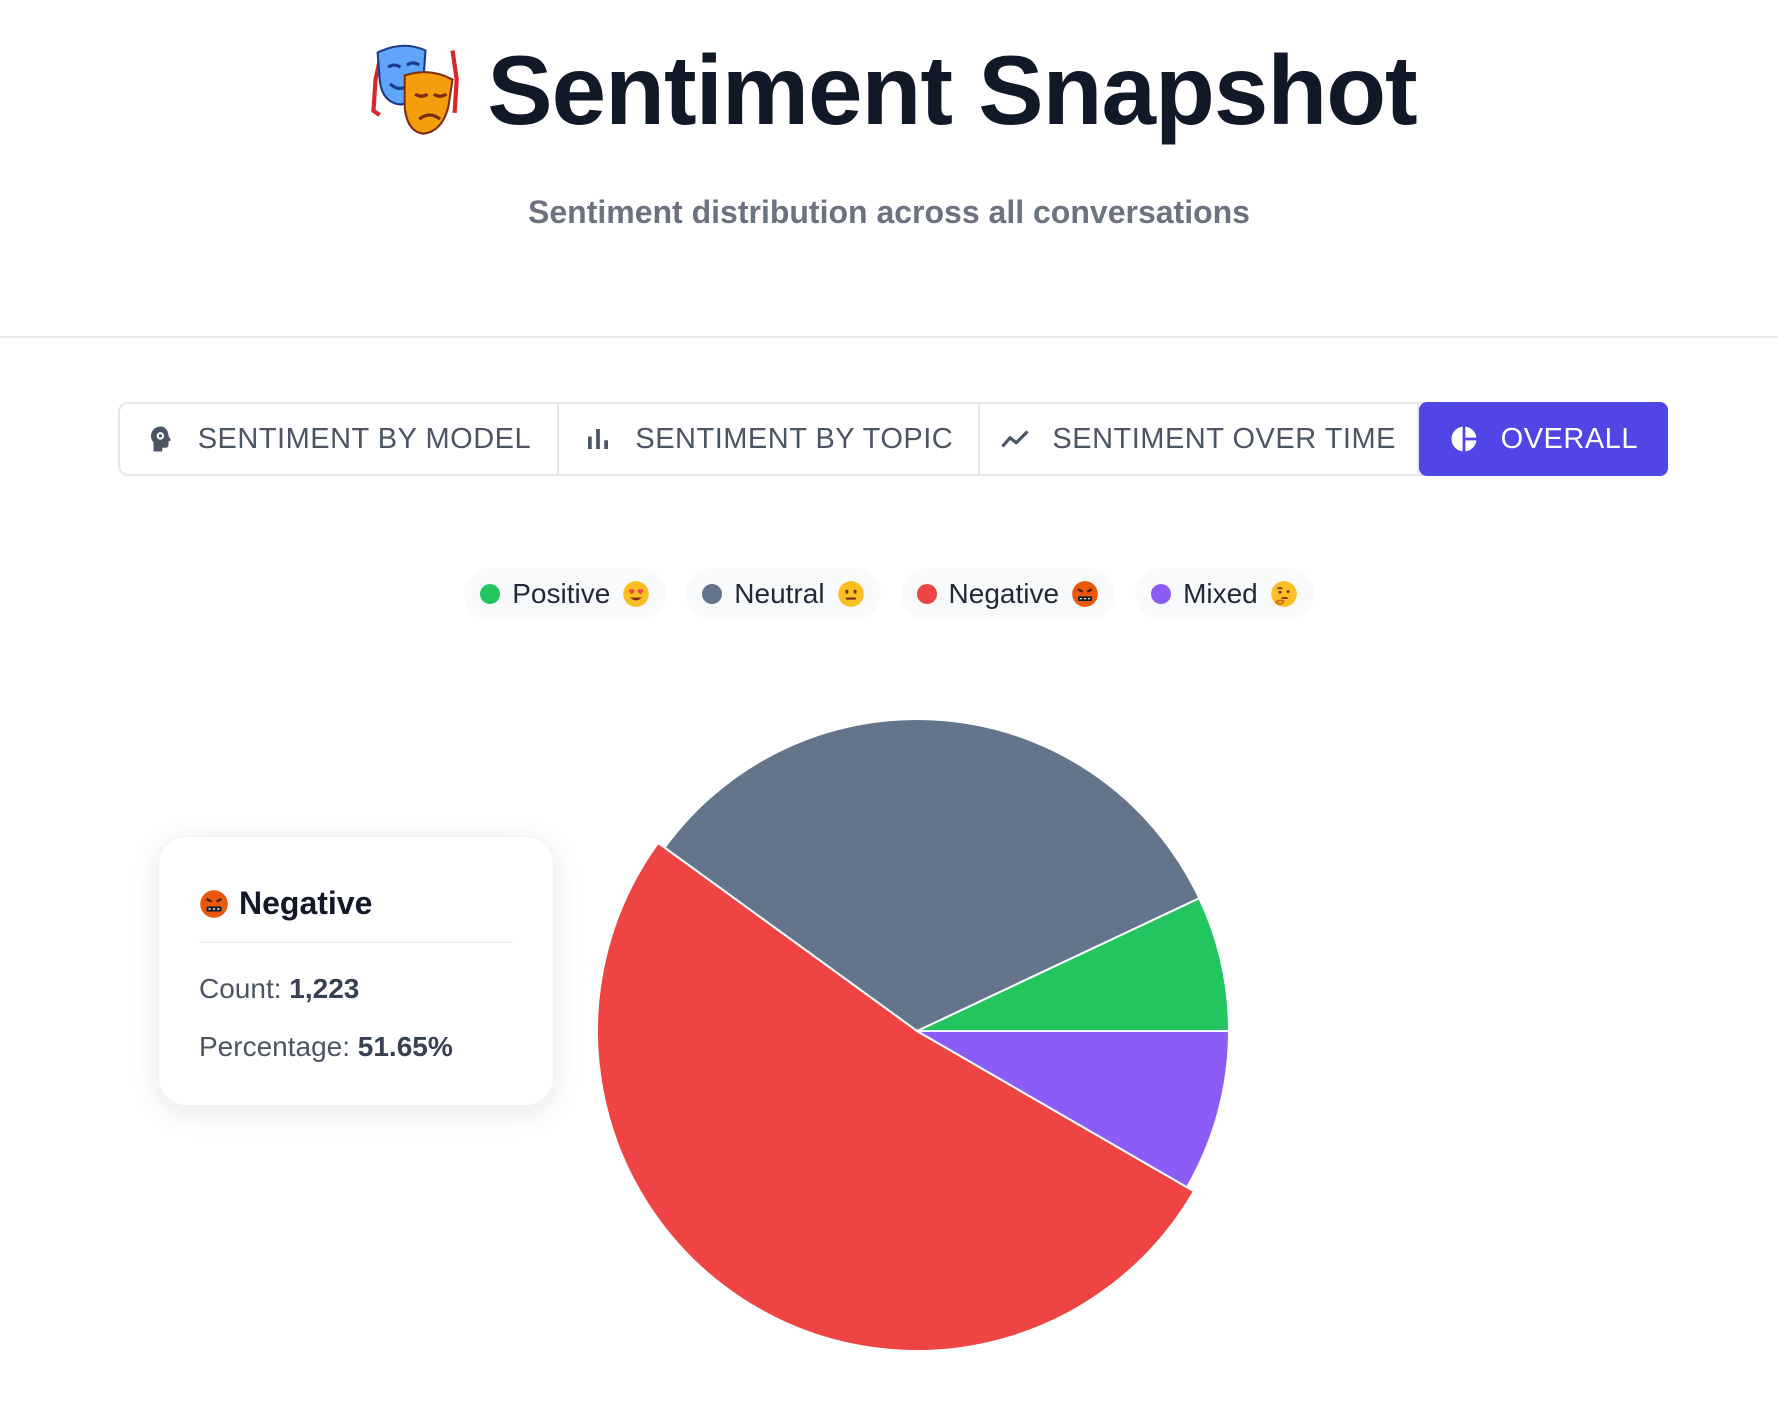 This screenshot has height=1427, width=1778. I want to click on legend-item-negative: Negative, so click(1008, 594).